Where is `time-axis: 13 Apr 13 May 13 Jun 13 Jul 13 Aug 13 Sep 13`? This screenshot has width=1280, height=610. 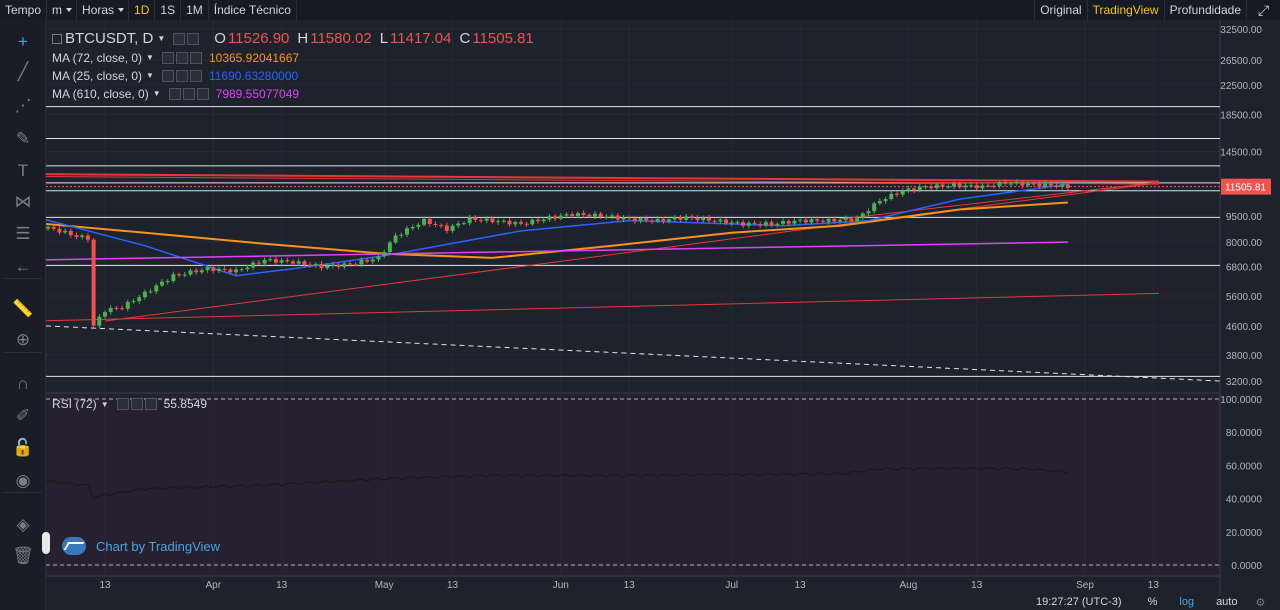 time-axis: 13 Apr 13 May 13 Jun 13 Jul 13 Aug 13 Sep 13 is located at coordinates (629, 585).